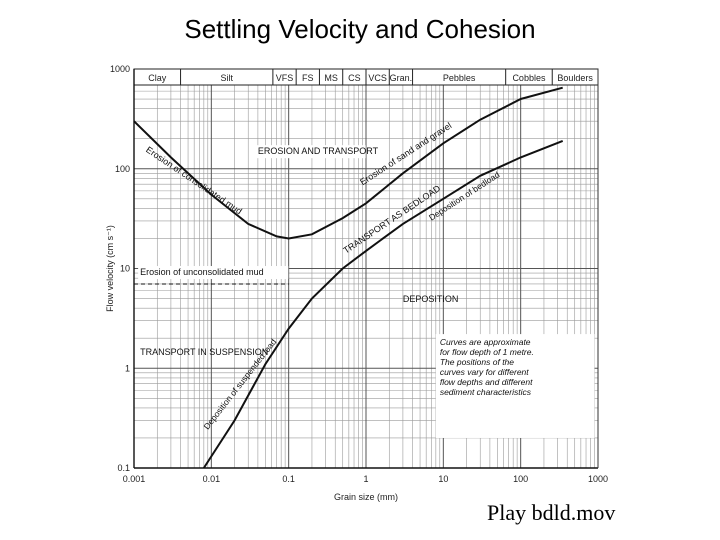  What do you see at coordinates (288, 479) in the screenshot?
I see `x-tick-label: 0.1` at bounding box center [288, 479].